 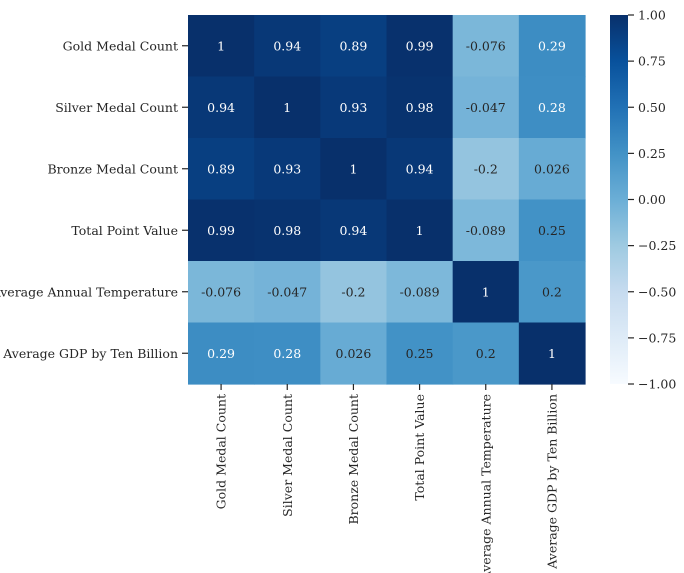 I want to click on colorbar: 1.00 0.75 0.50 0.25 0.00 −0.25 −0.50 −0.75 −1.00, so click(x=643, y=200).